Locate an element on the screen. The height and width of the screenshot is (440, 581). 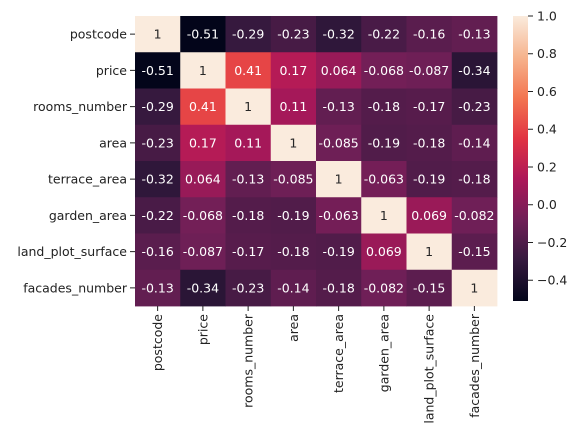
cell-value-label: -0.16 is located at coordinates (429, 34).